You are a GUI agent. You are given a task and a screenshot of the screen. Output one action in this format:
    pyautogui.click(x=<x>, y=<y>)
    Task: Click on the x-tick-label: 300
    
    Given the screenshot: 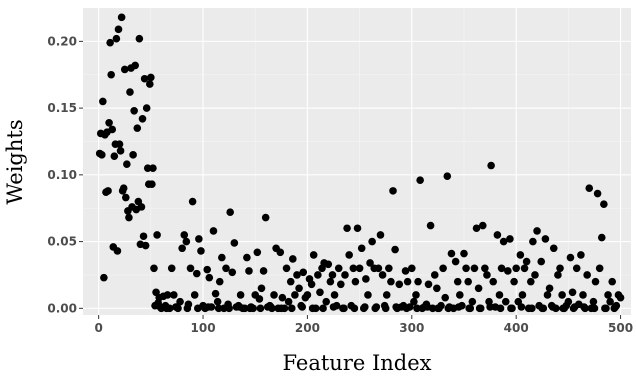 What is the action you would take?
    pyautogui.click(x=411, y=328)
    